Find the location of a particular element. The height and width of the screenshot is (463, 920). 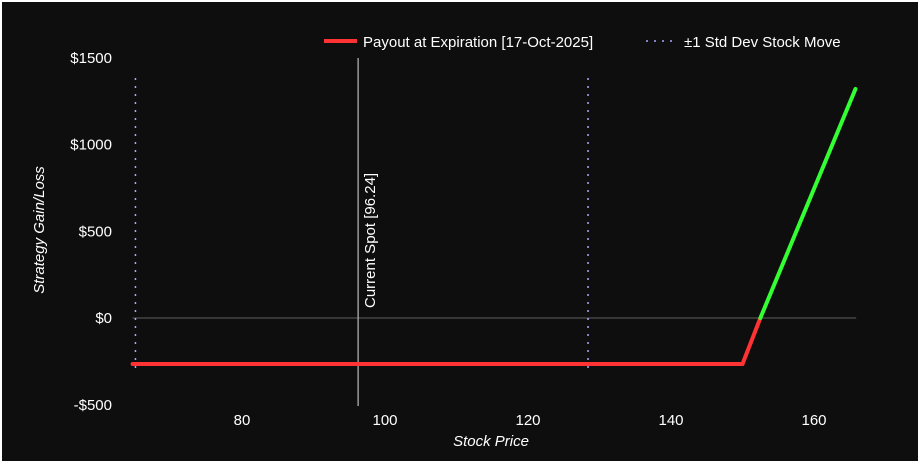

y-tick-label: $500 is located at coordinates (95, 231).